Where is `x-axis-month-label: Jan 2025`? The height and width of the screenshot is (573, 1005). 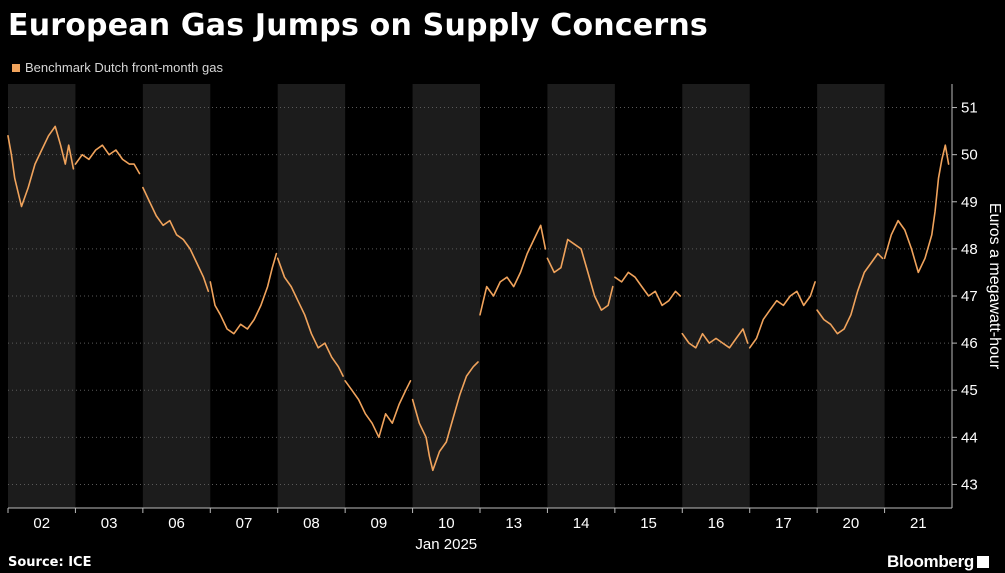
x-axis-month-label: Jan 2025 is located at coordinates (446, 544).